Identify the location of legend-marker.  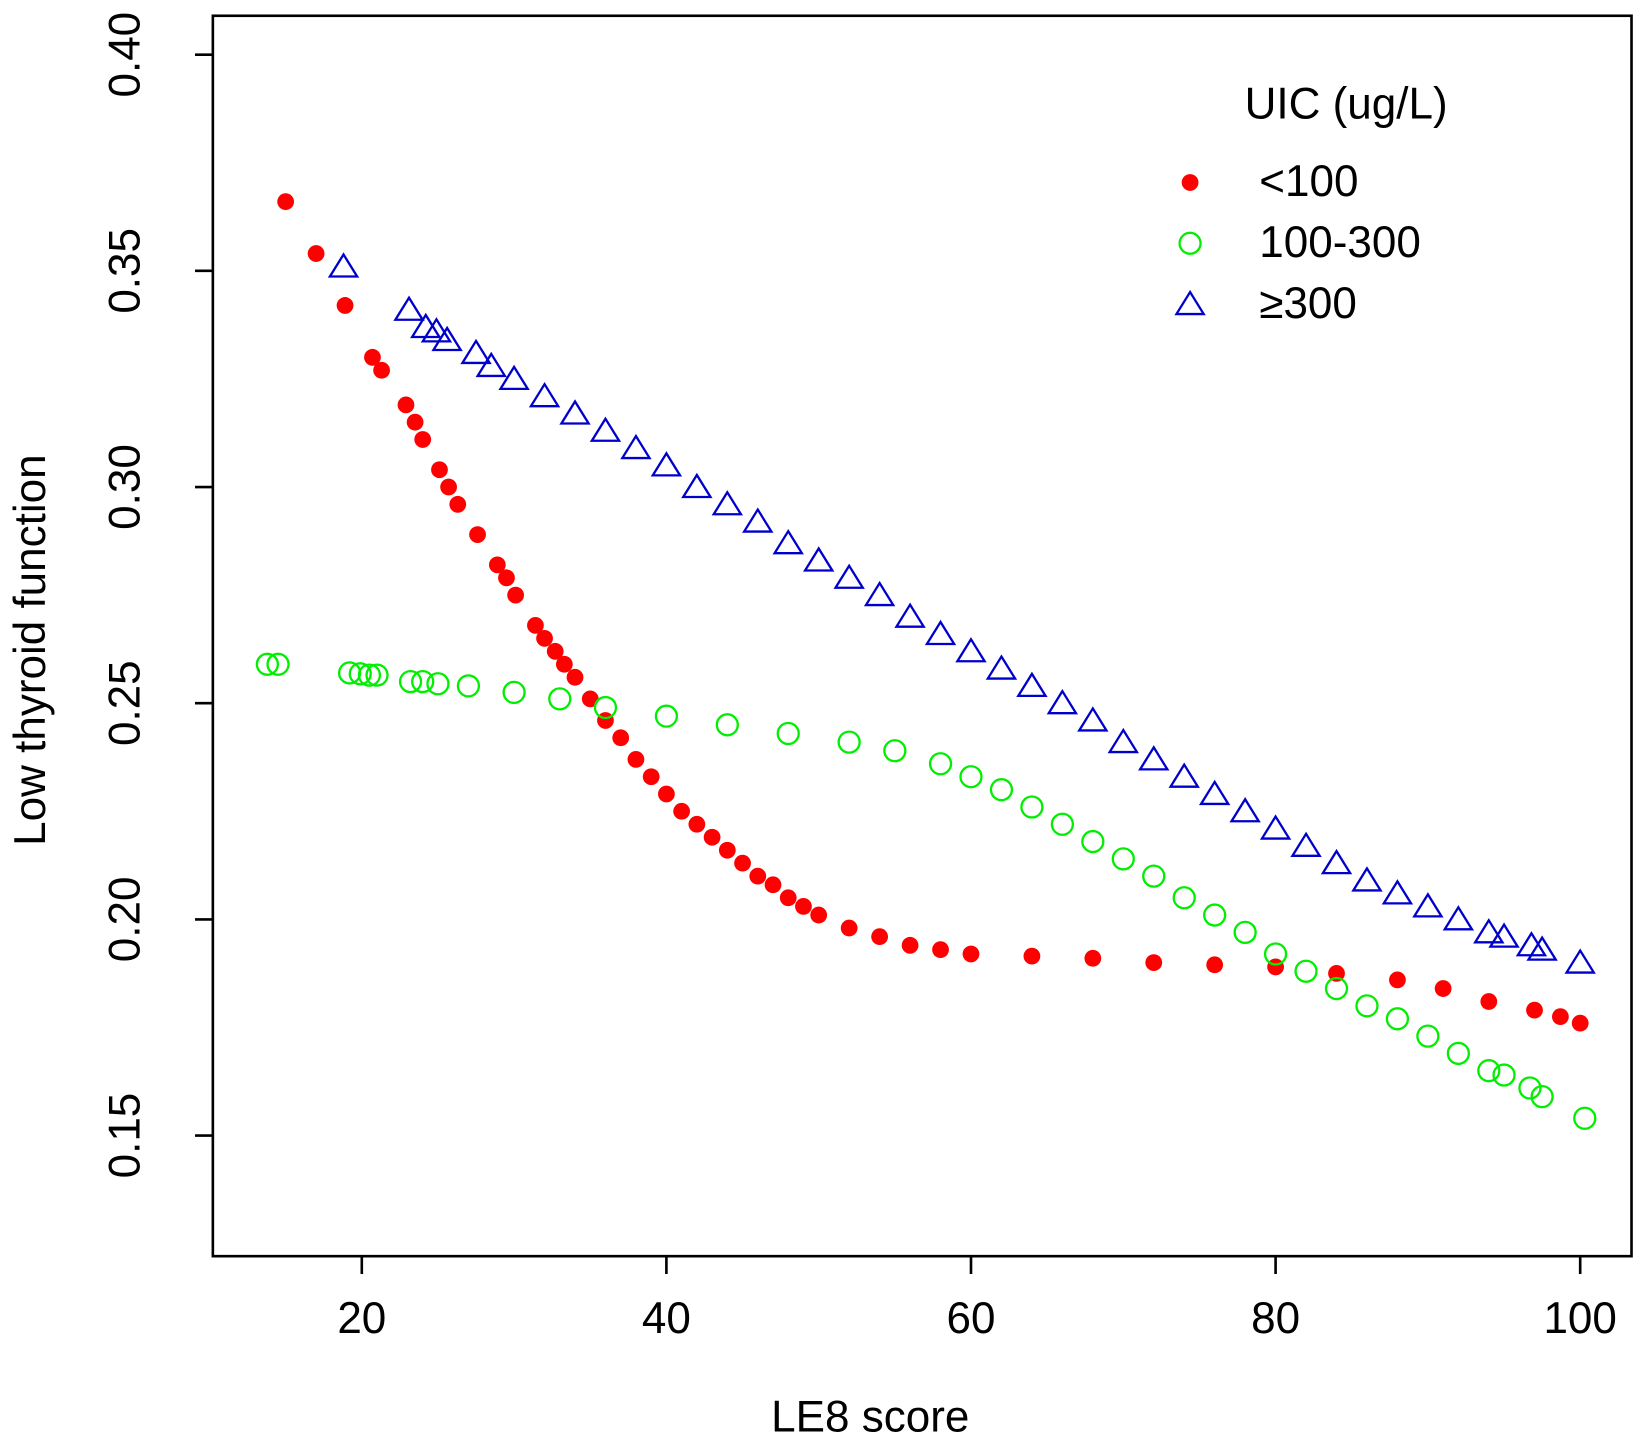
(1190, 182).